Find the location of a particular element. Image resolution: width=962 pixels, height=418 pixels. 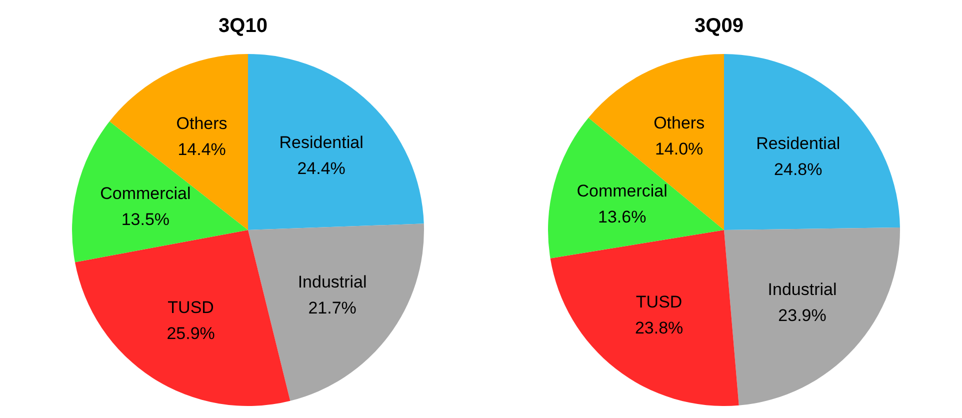

chart-title: 3Q10 is located at coordinates (243, 26).